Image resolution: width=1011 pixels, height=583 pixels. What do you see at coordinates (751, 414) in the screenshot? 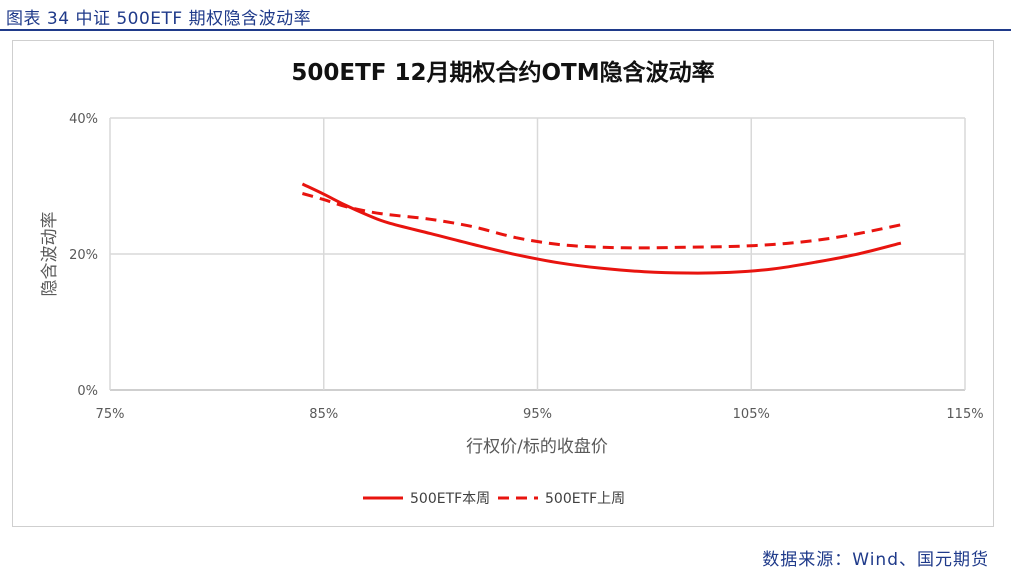
I see `x-tick-label: 105%` at bounding box center [751, 414].